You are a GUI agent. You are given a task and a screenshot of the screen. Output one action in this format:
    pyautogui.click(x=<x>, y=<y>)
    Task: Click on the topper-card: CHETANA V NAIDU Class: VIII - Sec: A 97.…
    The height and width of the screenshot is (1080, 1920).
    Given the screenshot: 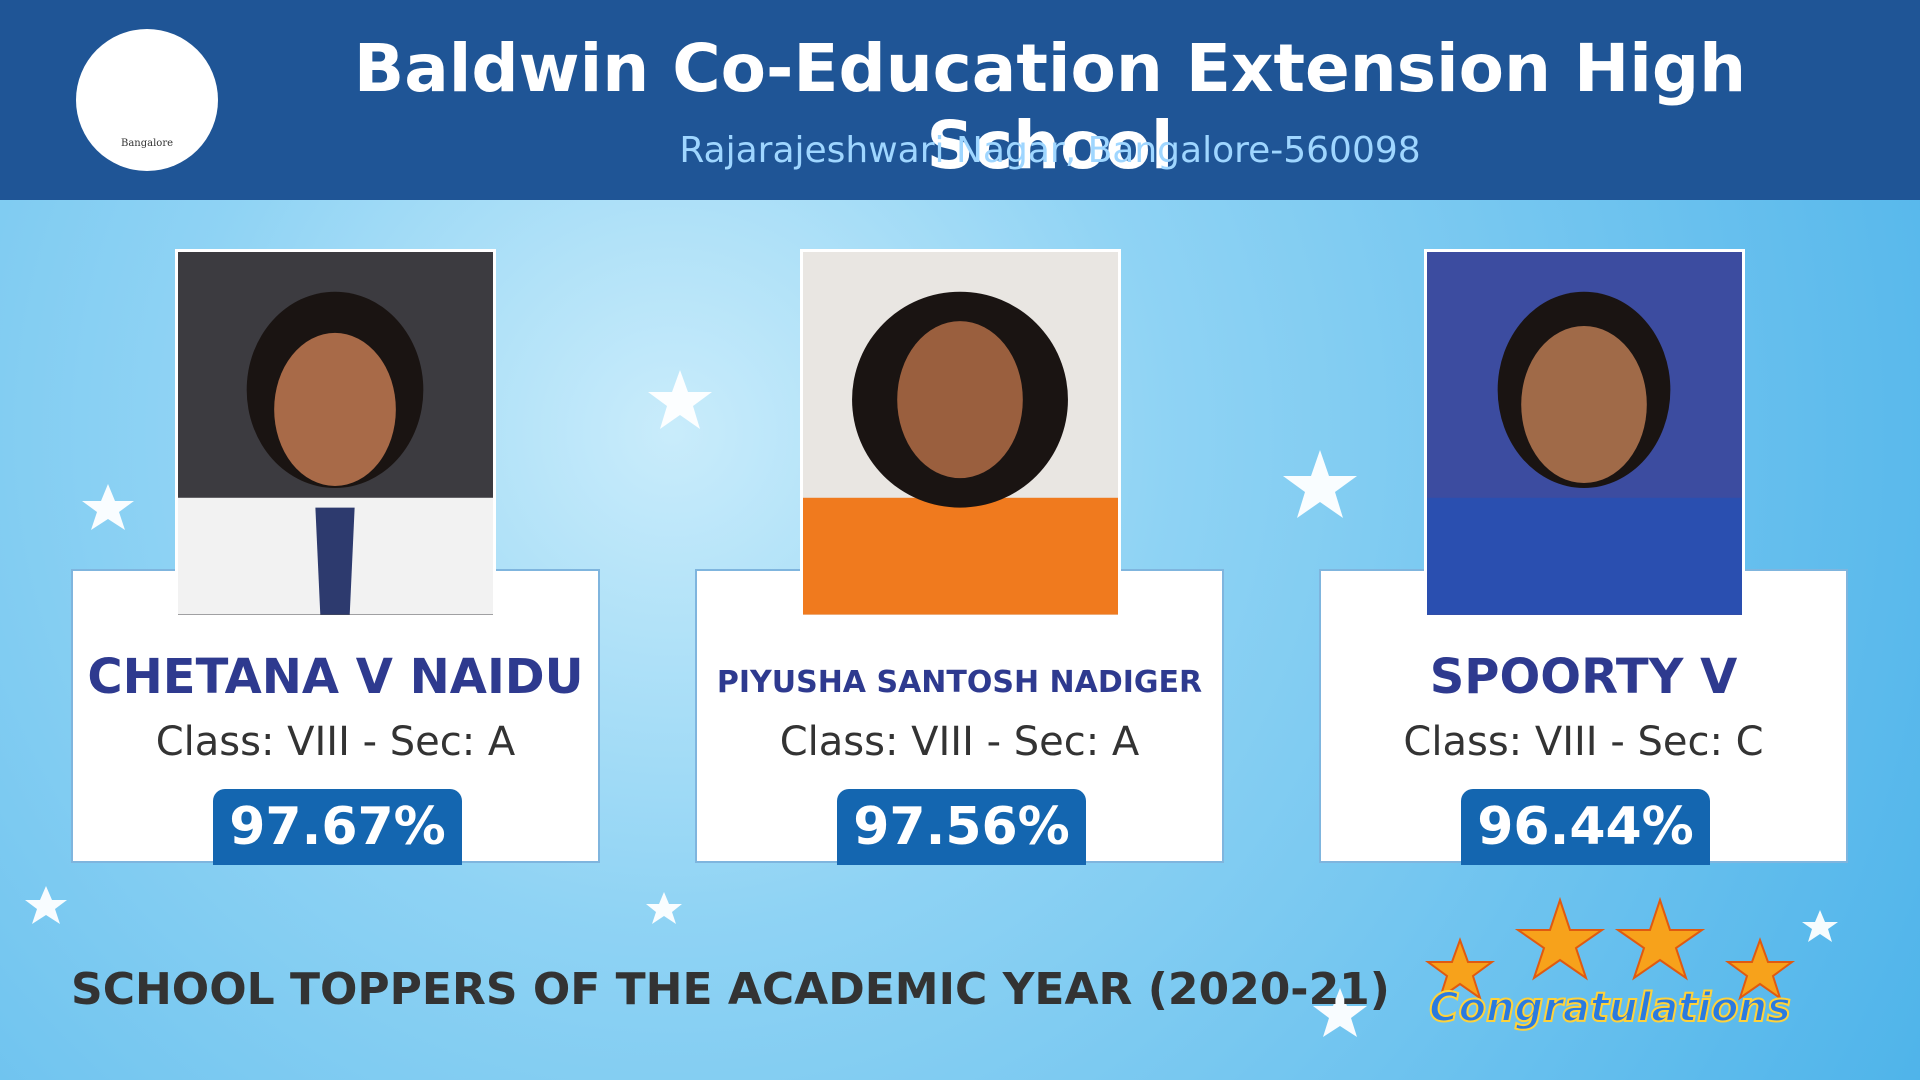 What is the action you would take?
    pyautogui.click(x=335, y=717)
    